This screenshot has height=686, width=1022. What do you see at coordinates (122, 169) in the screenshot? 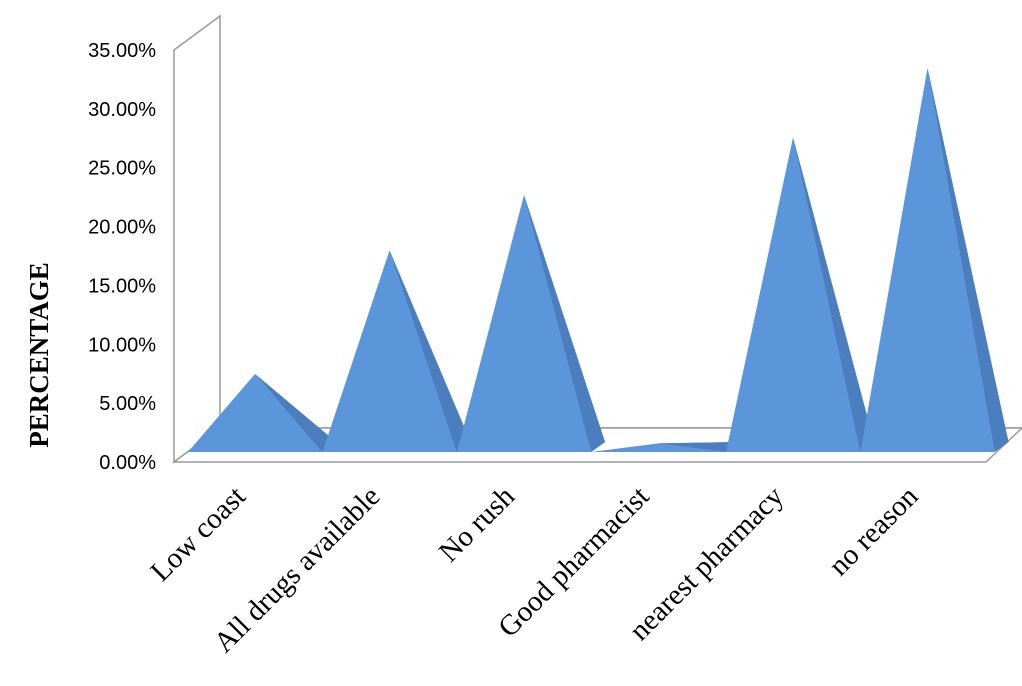
I see `y-tick-label: 25.00%` at bounding box center [122, 169].